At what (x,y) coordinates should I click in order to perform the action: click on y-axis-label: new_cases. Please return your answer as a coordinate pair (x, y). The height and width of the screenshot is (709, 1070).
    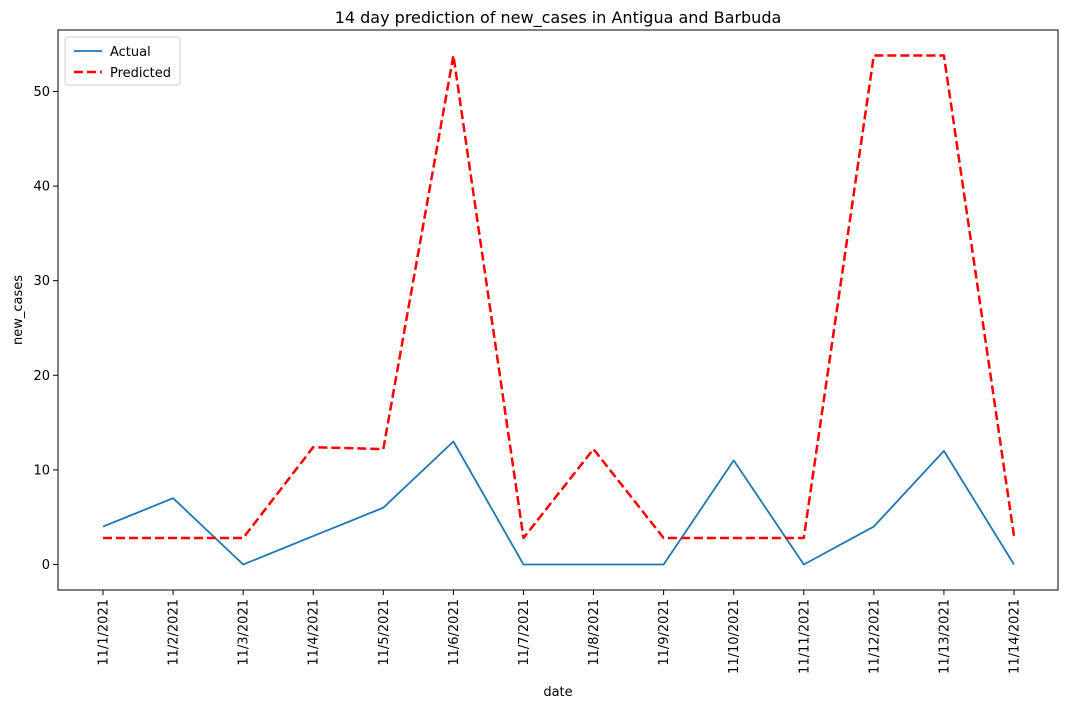
    Looking at the image, I should click on (18, 310).